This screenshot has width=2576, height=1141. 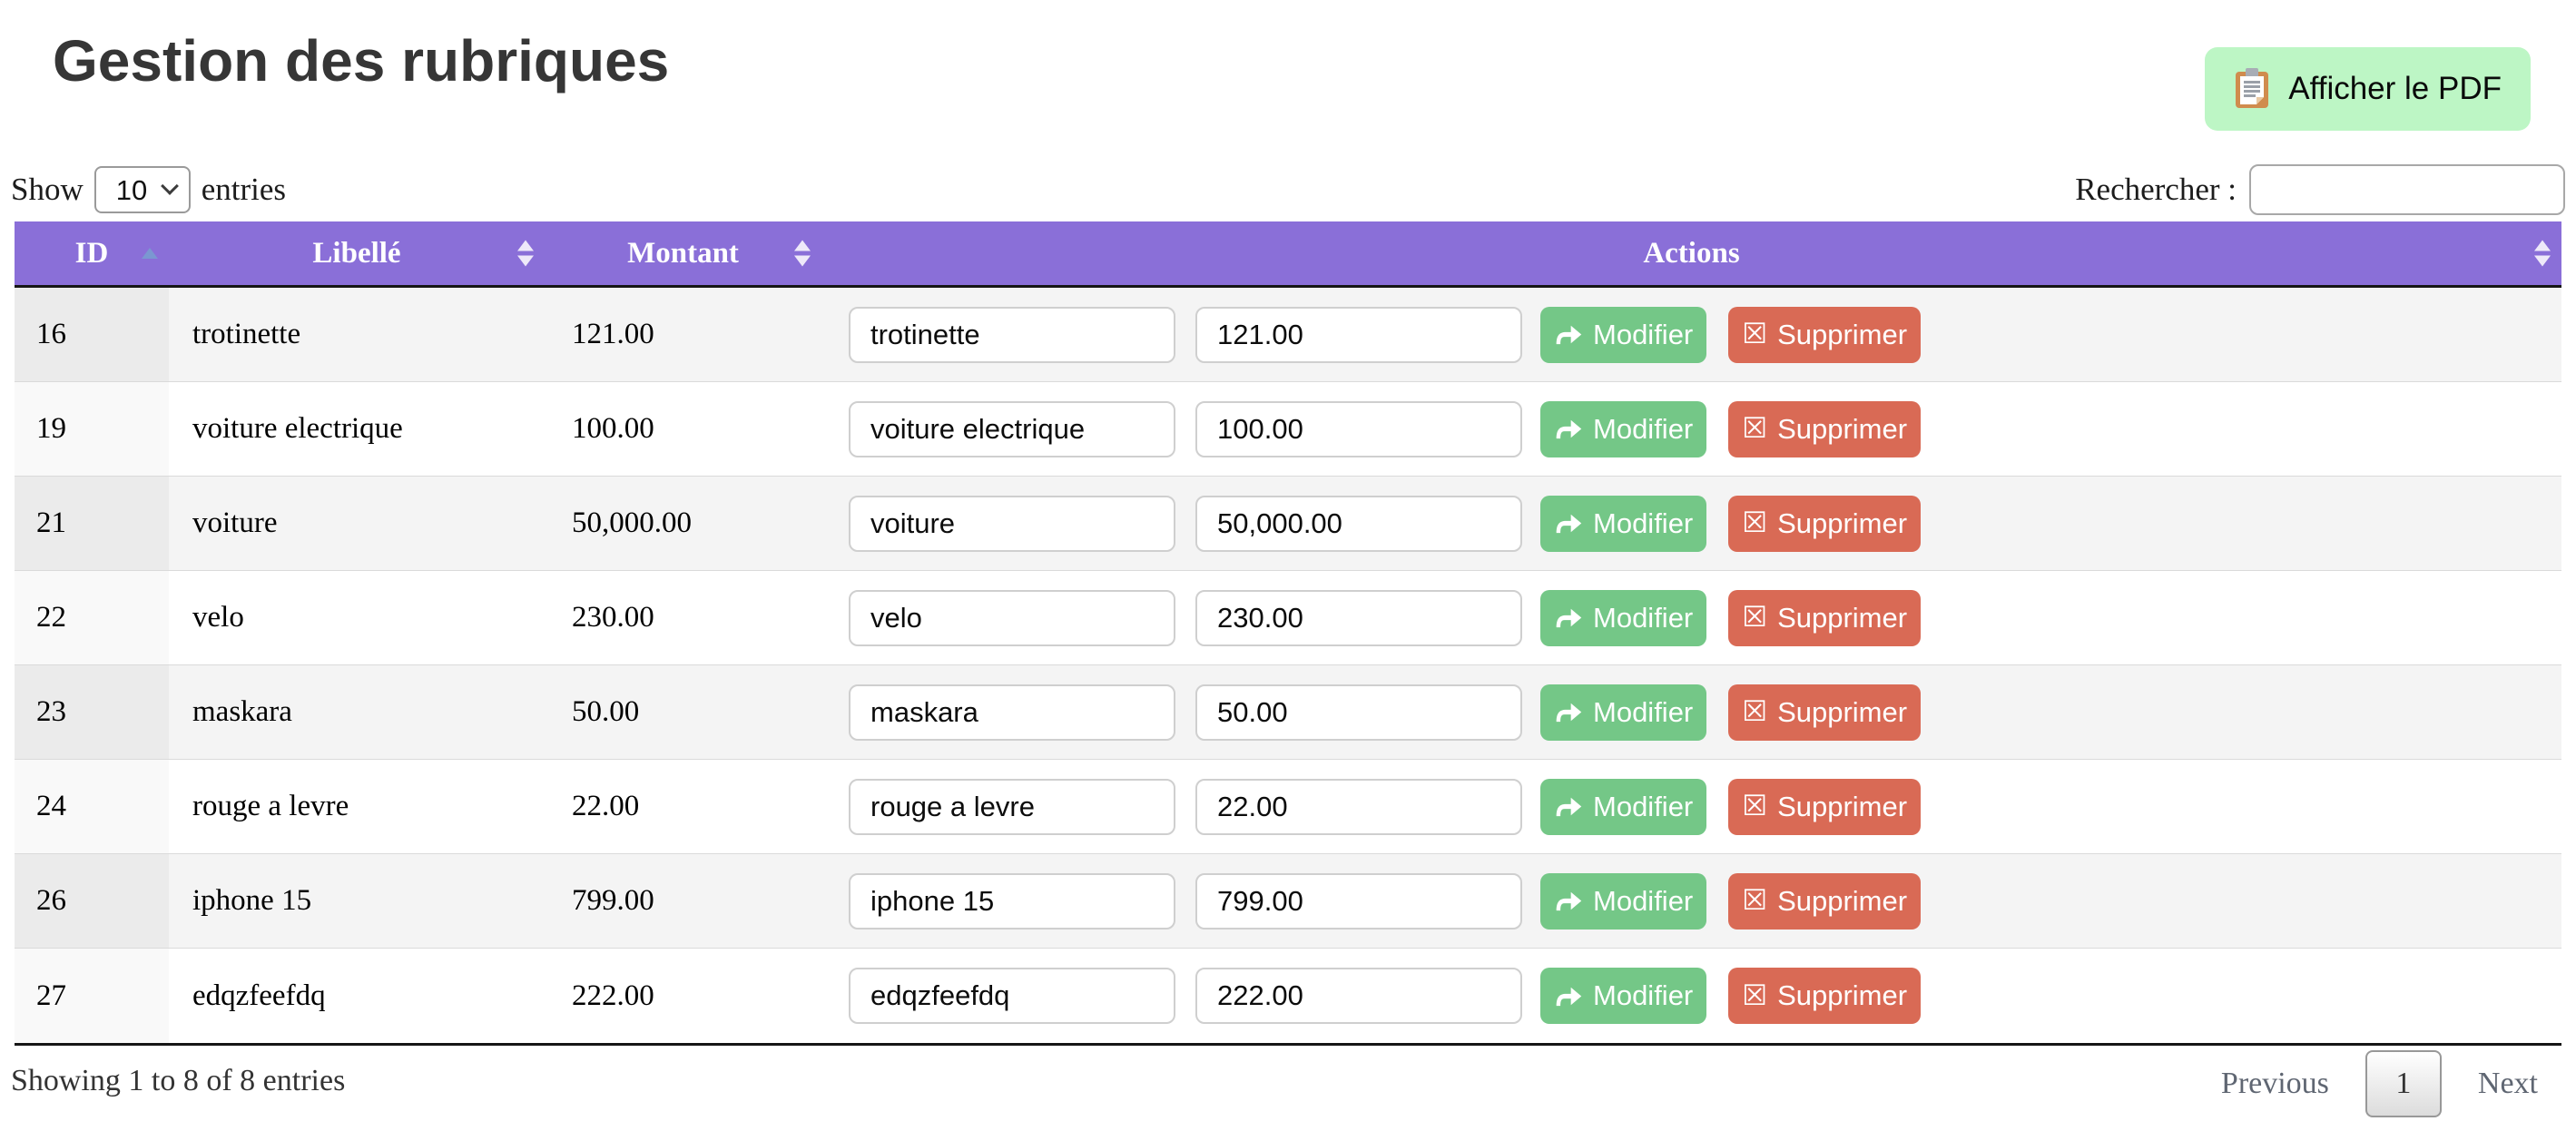 What do you see at coordinates (92, 617) in the screenshot?
I see `cell-id: 22` at bounding box center [92, 617].